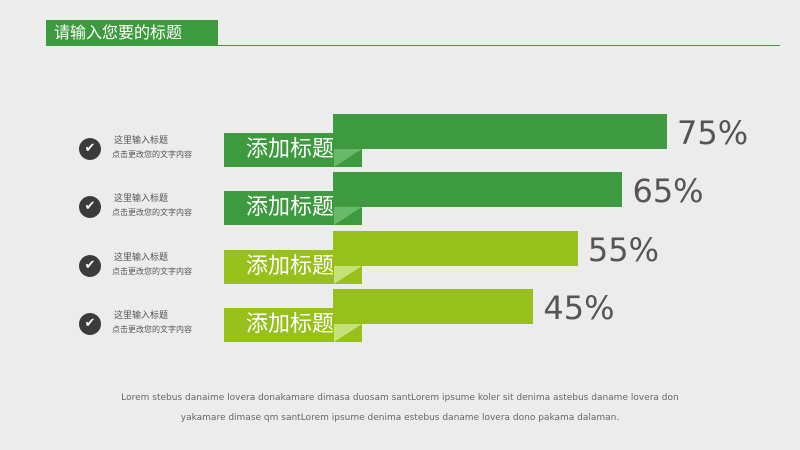 This screenshot has width=800, height=450. Describe the element at coordinates (132, 33) in the screenshot. I see `page-title: 请输入您要的标题` at that location.